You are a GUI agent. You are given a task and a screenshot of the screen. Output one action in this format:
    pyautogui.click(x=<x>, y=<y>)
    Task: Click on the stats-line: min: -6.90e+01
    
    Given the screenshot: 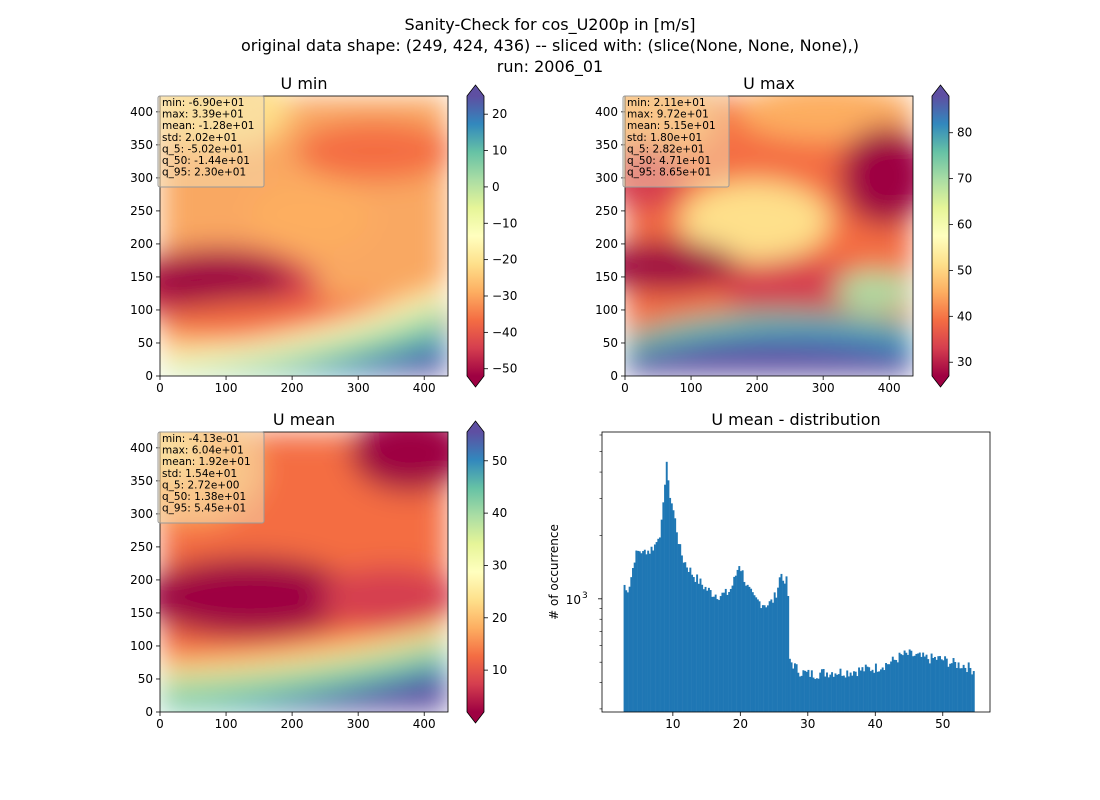 What is the action you would take?
    pyautogui.click(x=203, y=103)
    